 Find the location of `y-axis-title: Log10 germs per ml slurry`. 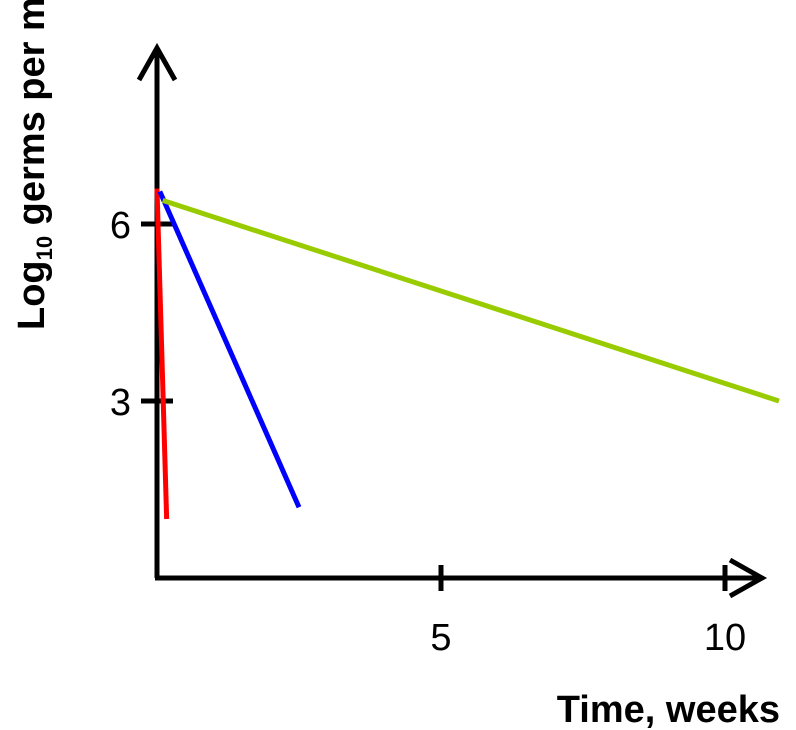

y-axis-title: Log10 germs per ml slurry is located at coordinates (34, 165).